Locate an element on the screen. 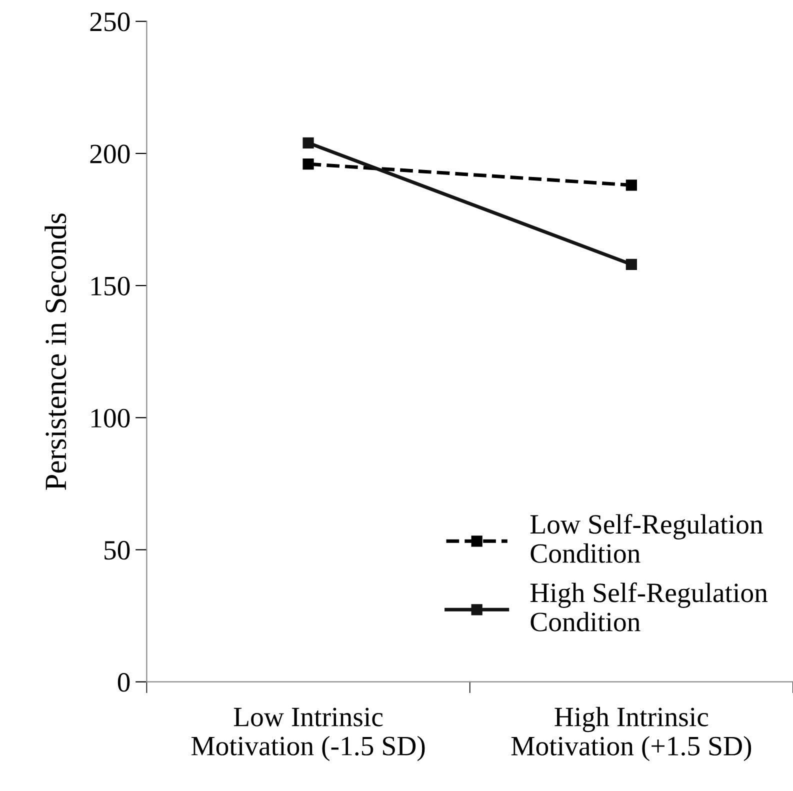  y-tick-label: 0 is located at coordinates (124, 682).